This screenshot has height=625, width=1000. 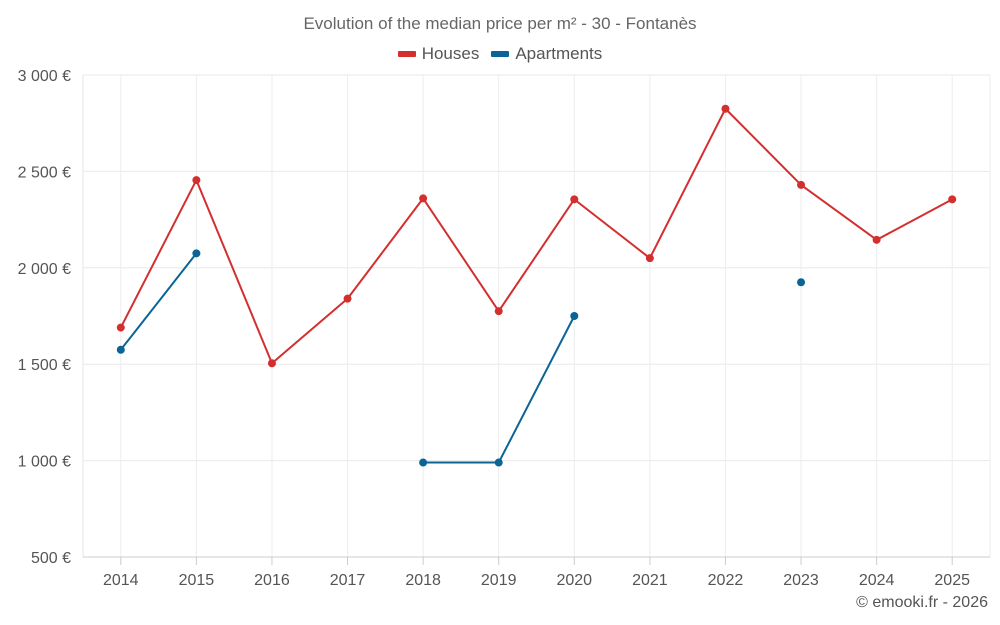 I want to click on x-tick-label: 2018, so click(x=423, y=580).